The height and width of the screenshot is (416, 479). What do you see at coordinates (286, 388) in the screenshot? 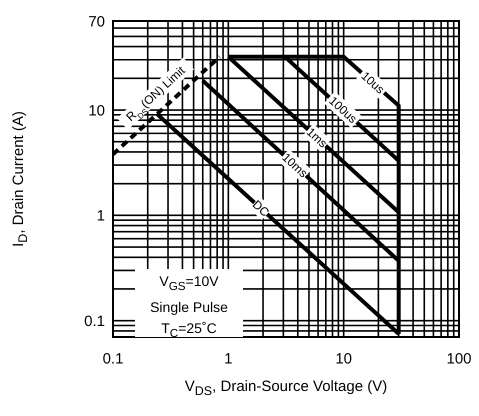
I see `x-axis-title: V$_{DS}$, Drain-Source Voltage (V)` at bounding box center [286, 388].